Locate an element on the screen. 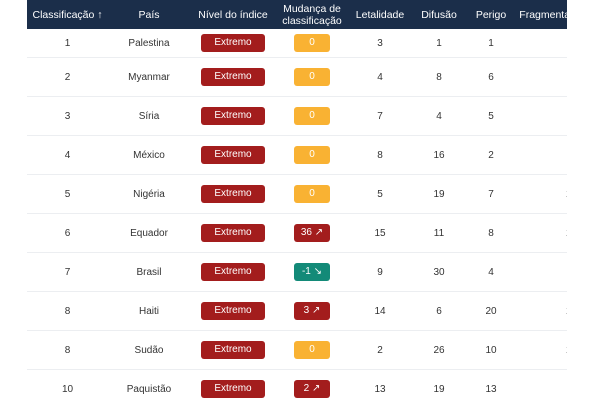  difusao-cell: 11 is located at coordinates (439, 233).